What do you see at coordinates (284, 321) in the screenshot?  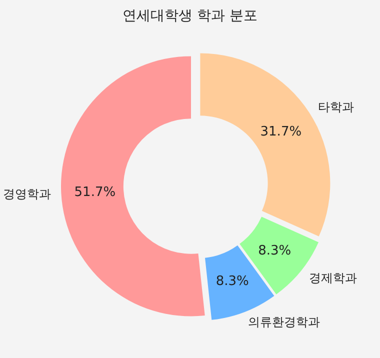 I see `slice-label: 의류환경학과` at bounding box center [284, 321].